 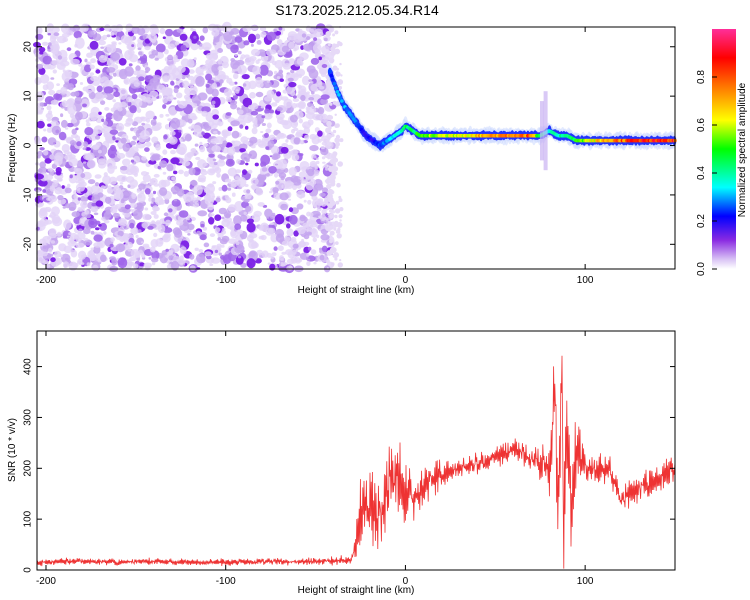 What do you see at coordinates (585, 280) in the screenshot?
I see `x-tick-label: 100` at bounding box center [585, 280].